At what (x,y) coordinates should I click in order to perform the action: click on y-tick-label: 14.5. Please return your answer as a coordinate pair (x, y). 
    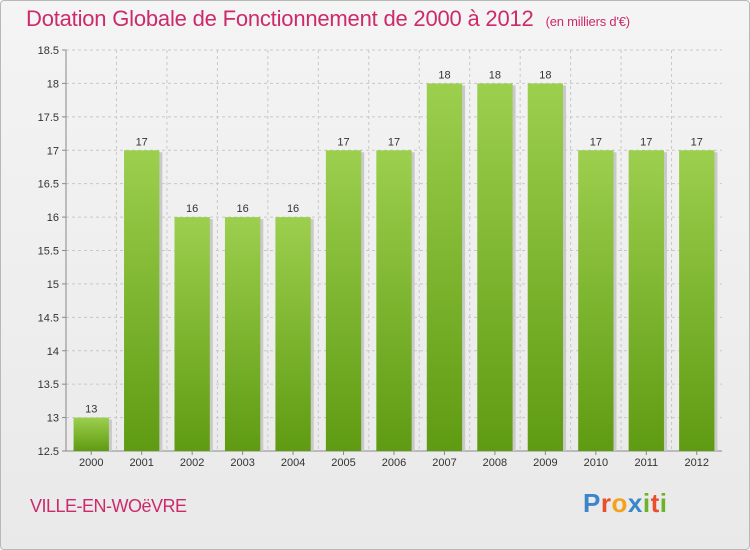
    Looking at the image, I should click on (48, 318).